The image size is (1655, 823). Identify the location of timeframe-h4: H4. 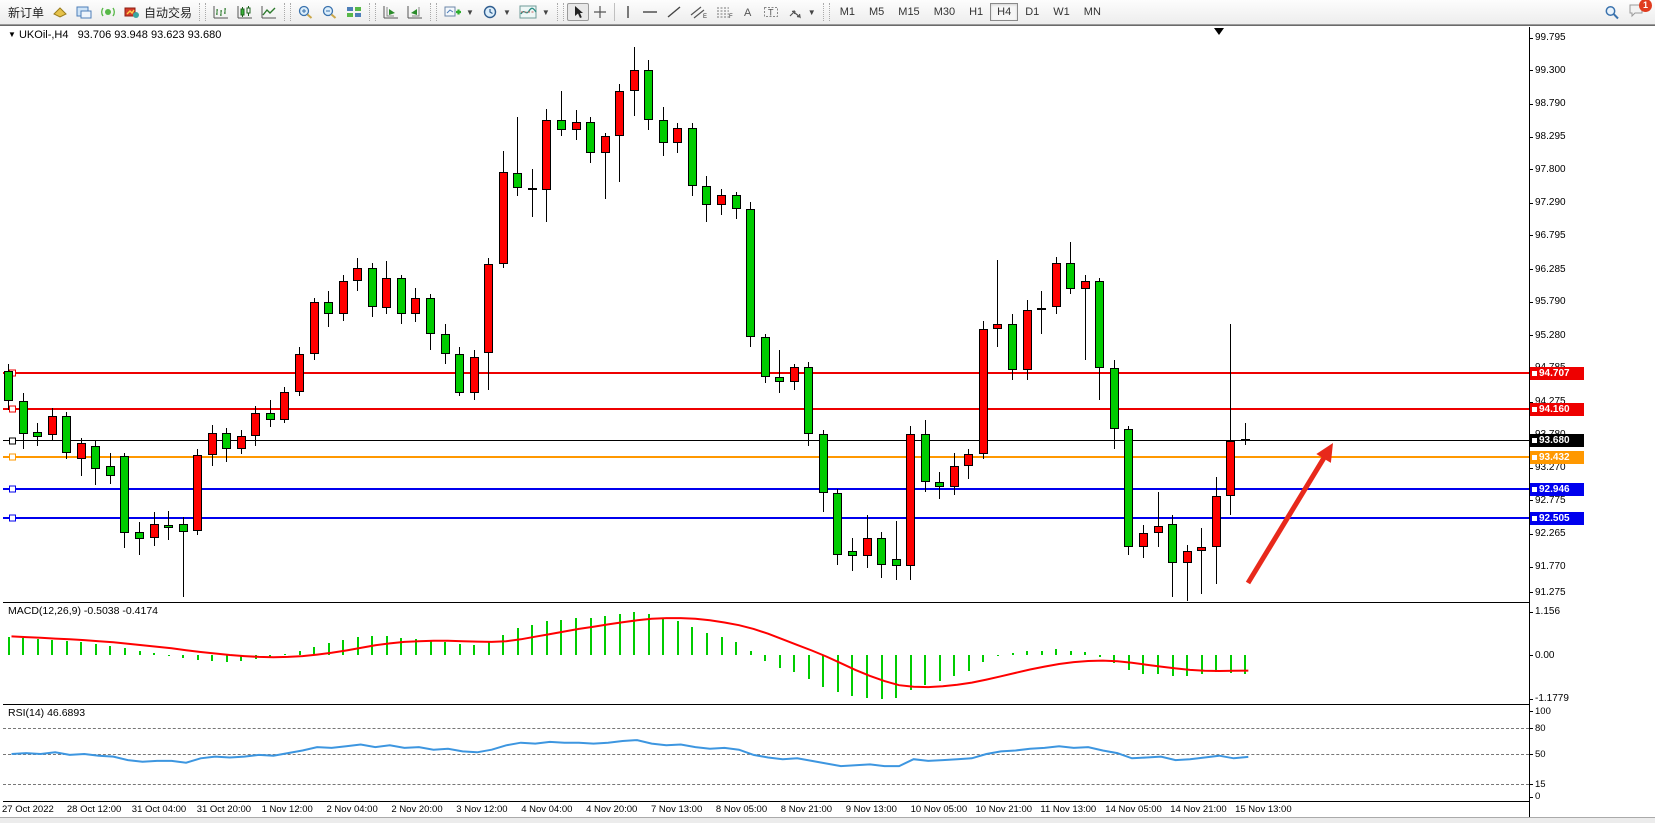
(1004, 12).